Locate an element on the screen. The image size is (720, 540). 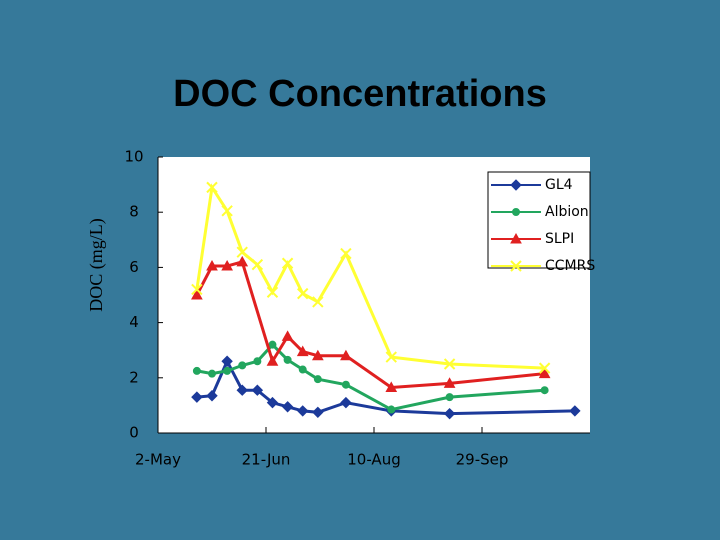
y-tick-label: 6 is located at coordinates (134, 267).